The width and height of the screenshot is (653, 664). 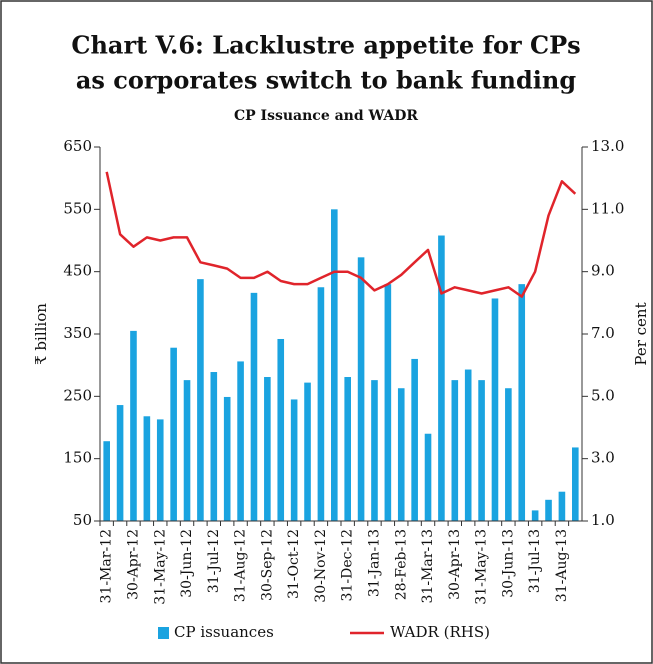 I want to click on x-tick-label: 30-Jun-12, so click(x=187, y=563).